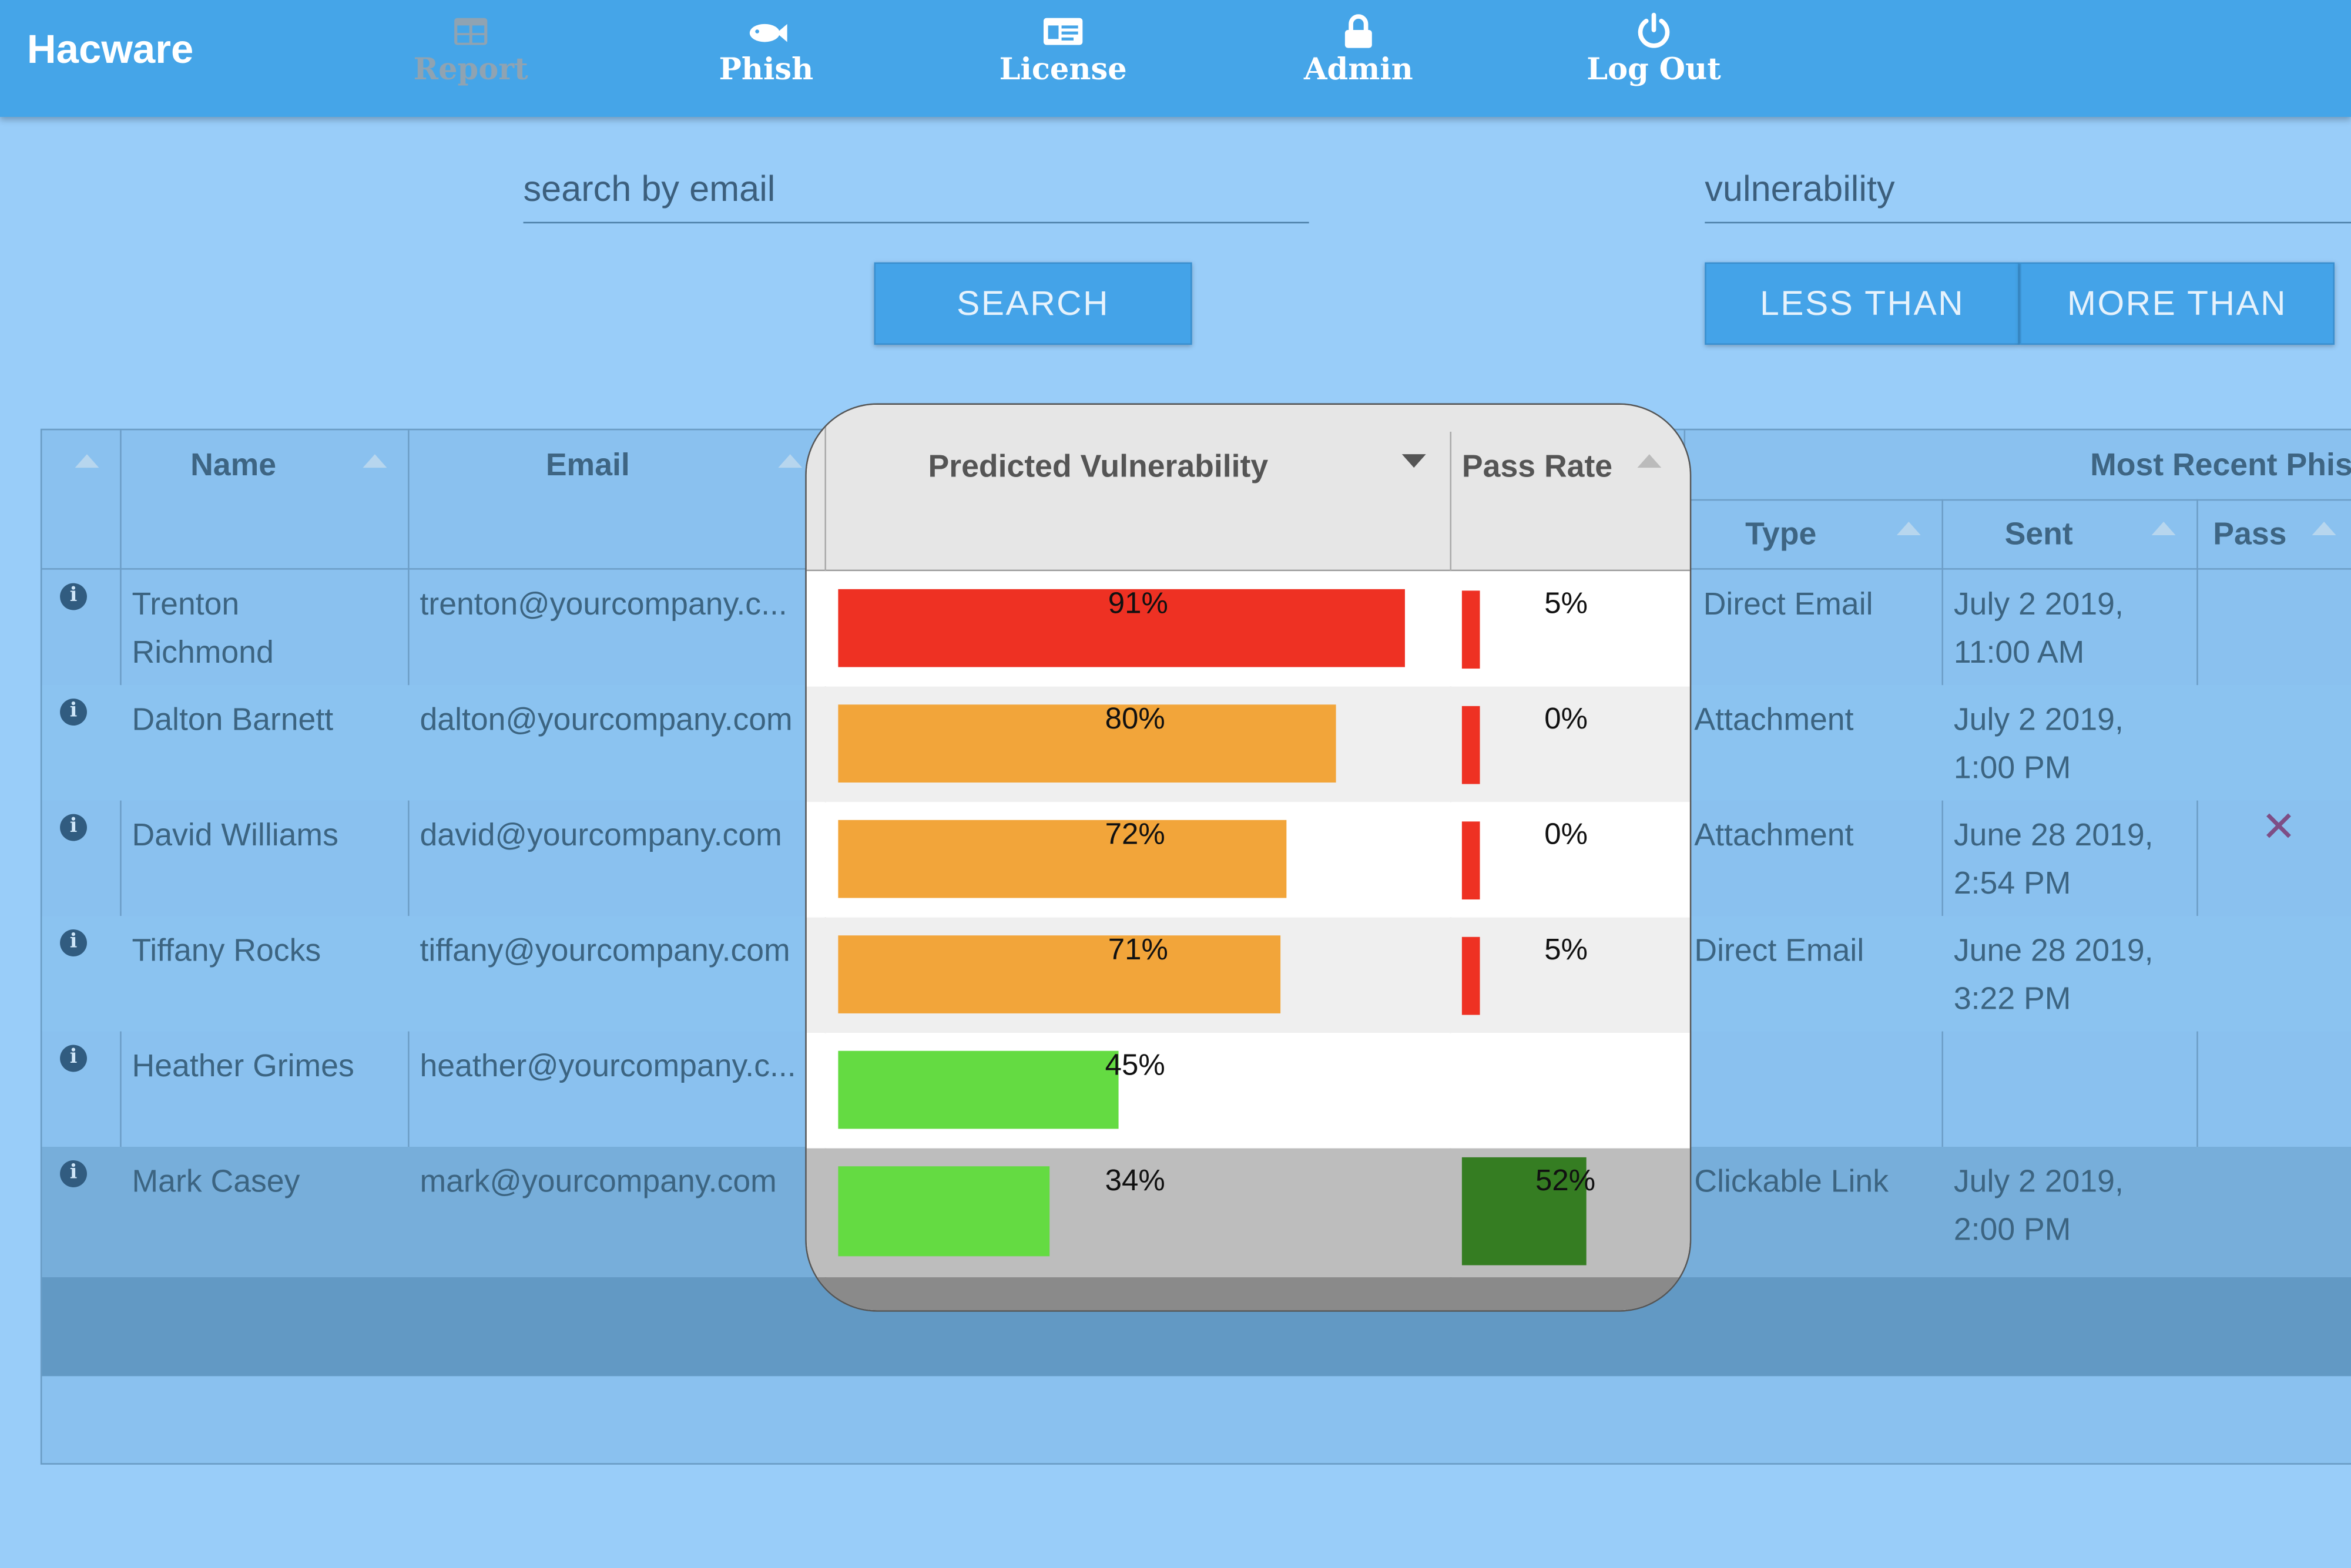  What do you see at coordinates (1248, 570) in the screenshot?
I see `spot-header-border` at bounding box center [1248, 570].